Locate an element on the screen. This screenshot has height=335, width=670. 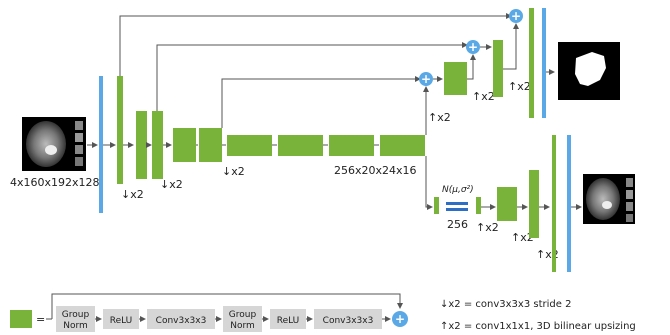
encoder-block-4d is located at coordinates (402, 145).